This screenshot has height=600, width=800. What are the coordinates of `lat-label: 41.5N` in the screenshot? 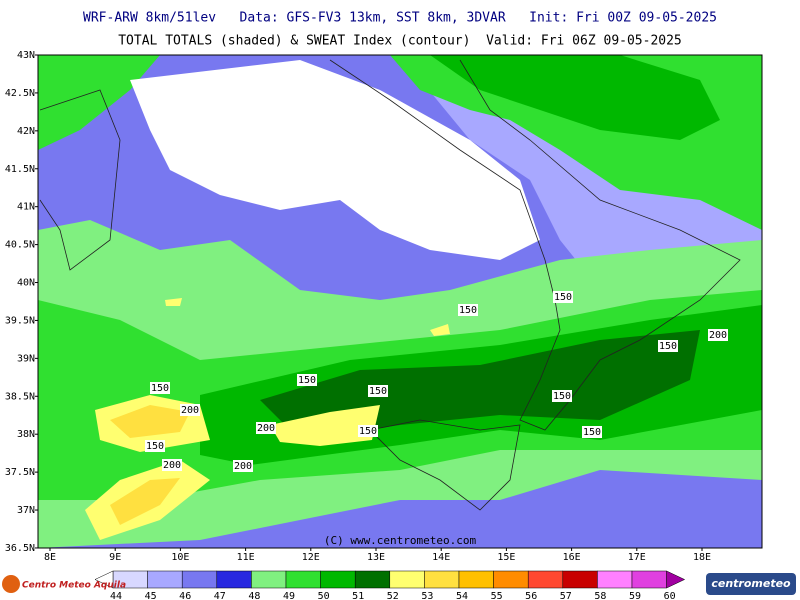 It's located at (20, 169).